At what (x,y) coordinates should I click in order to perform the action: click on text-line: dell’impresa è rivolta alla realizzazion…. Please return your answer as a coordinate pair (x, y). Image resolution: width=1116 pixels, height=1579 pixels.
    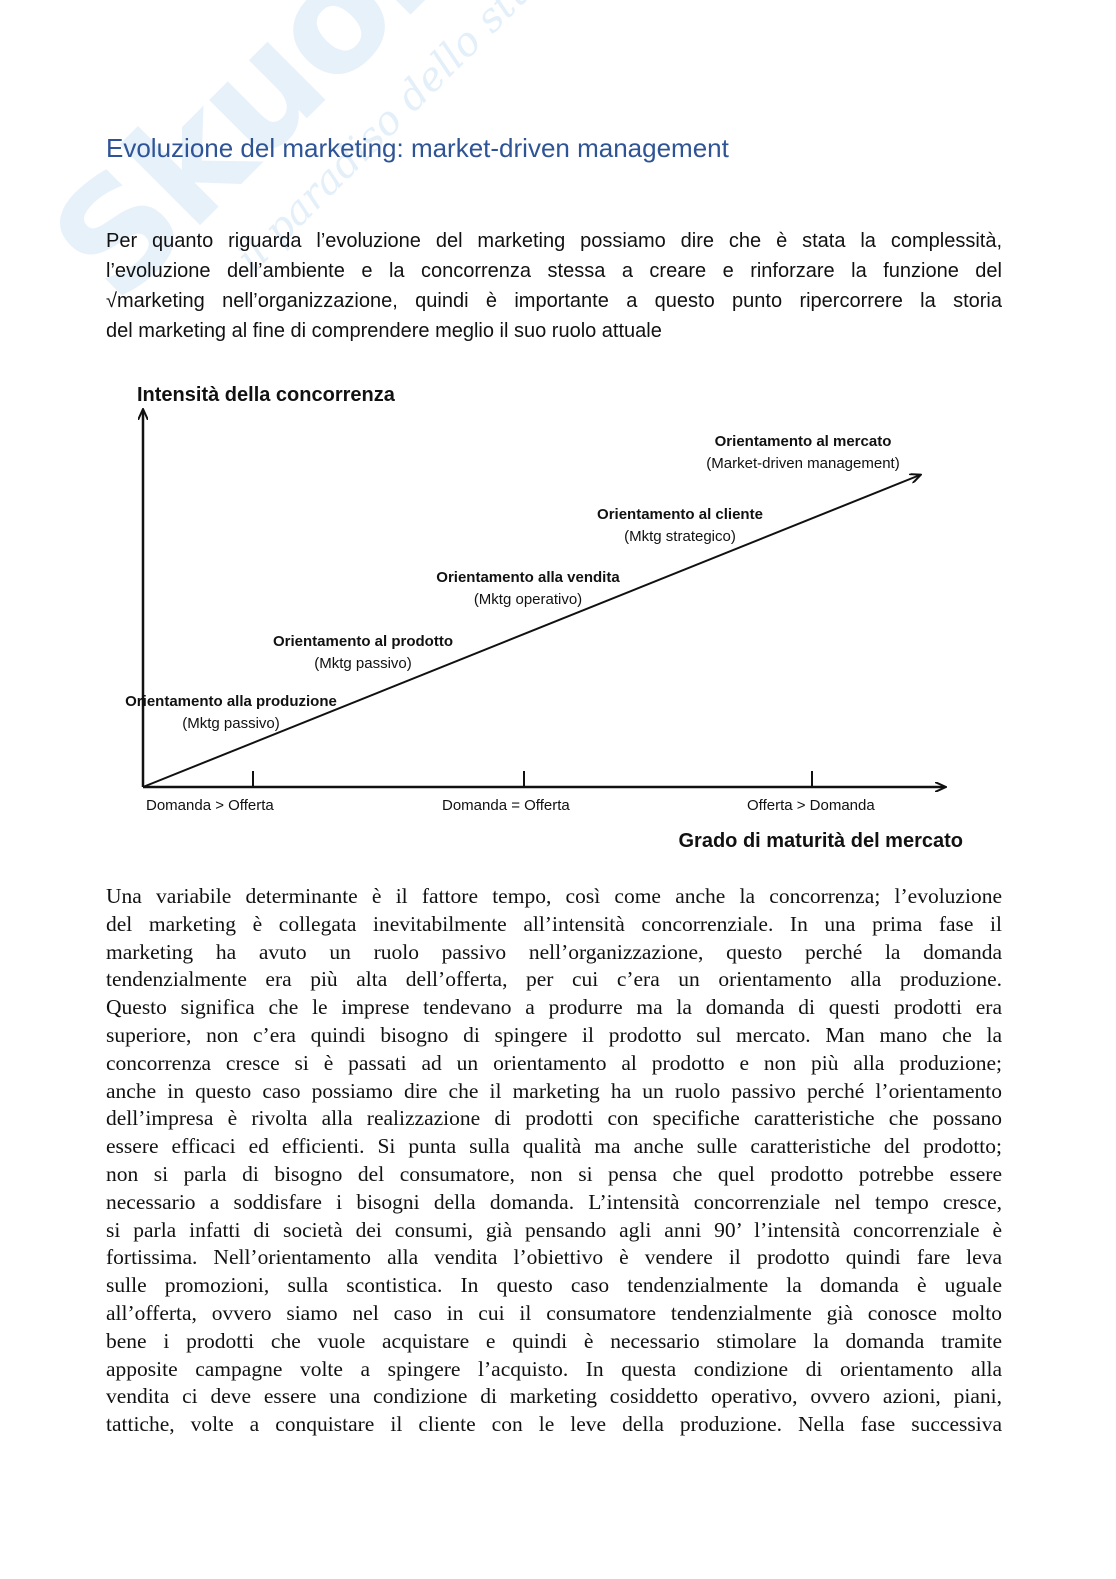
    Looking at the image, I should click on (554, 1118).